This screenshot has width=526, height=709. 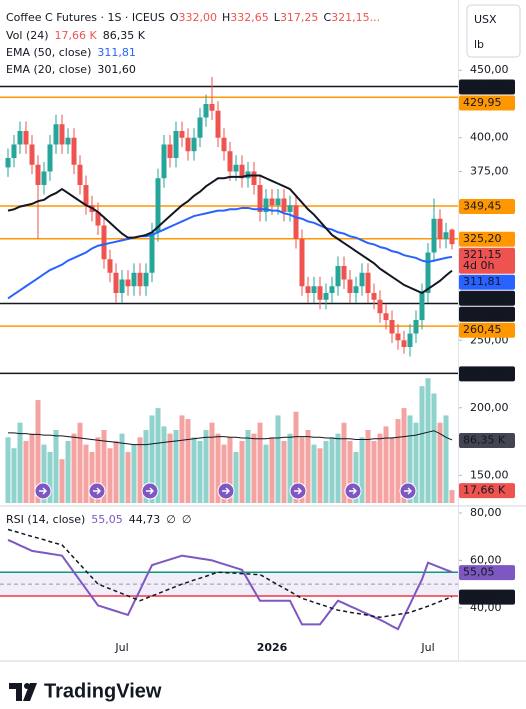 What do you see at coordinates (27, 35) in the screenshot?
I see `legend-item: Vol (24)` at bounding box center [27, 35].